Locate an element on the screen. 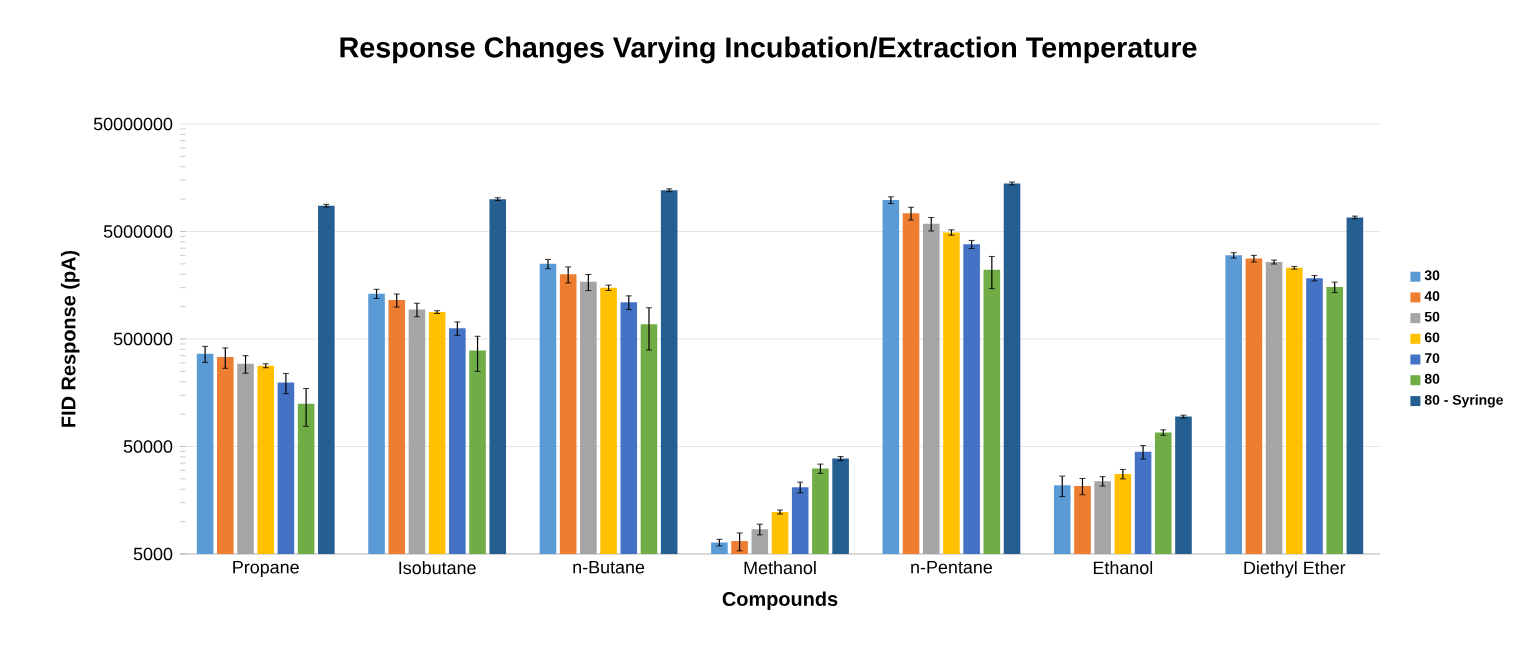 This screenshot has height=668, width=1536. y-tick-label: 5000000 is located at coordinates (138, 231).